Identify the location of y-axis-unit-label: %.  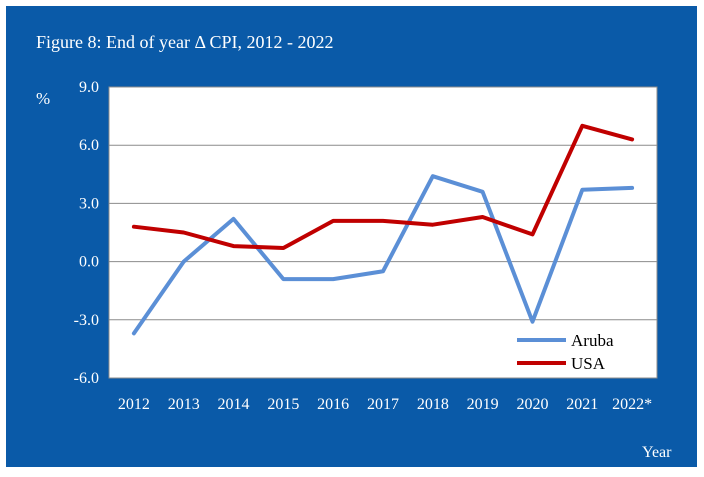
(43, 98).